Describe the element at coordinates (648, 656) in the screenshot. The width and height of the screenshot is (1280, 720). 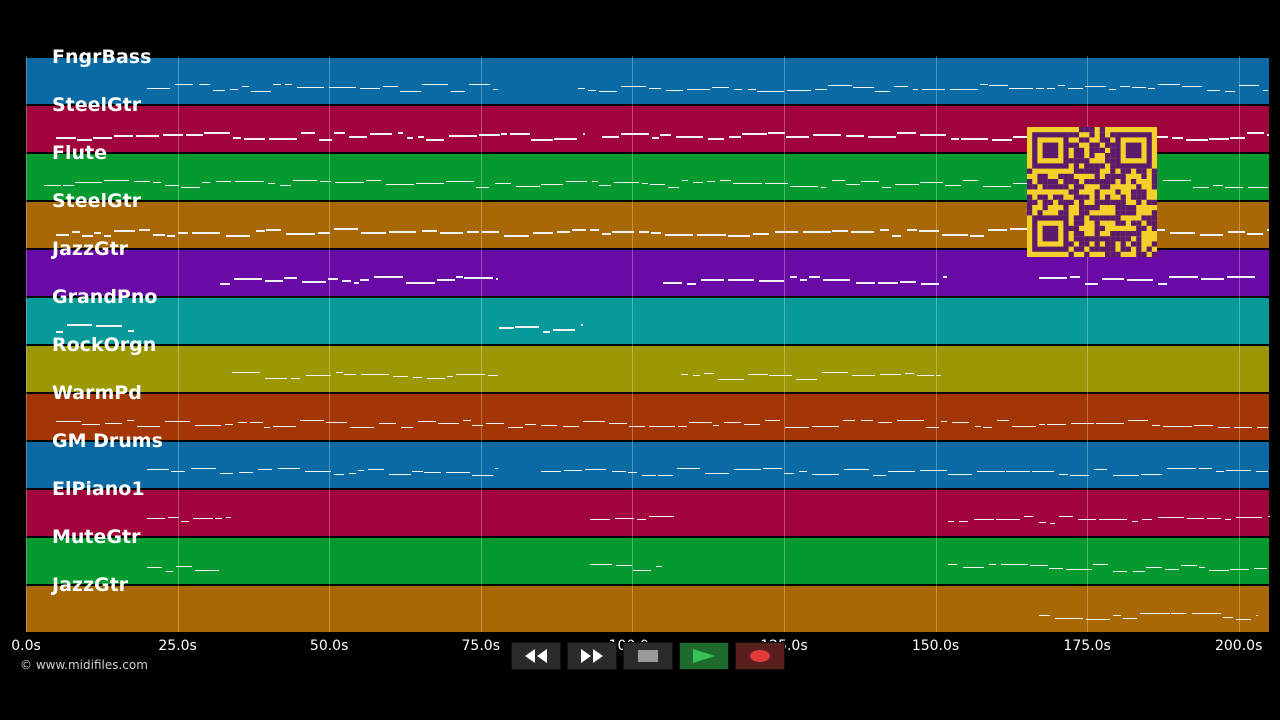
I see `stop-button` at that location.